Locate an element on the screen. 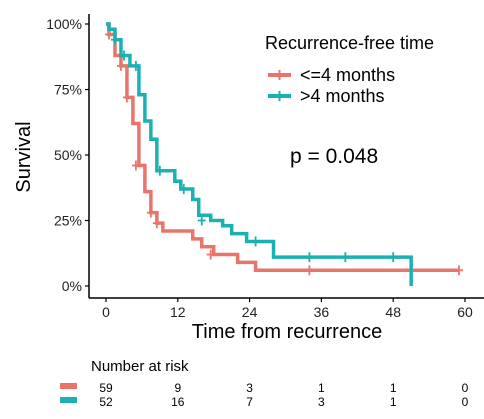 This screenshot has width=484, height=419. p-value-annotation: p = 0.048 is located at coordinates (334, 156).